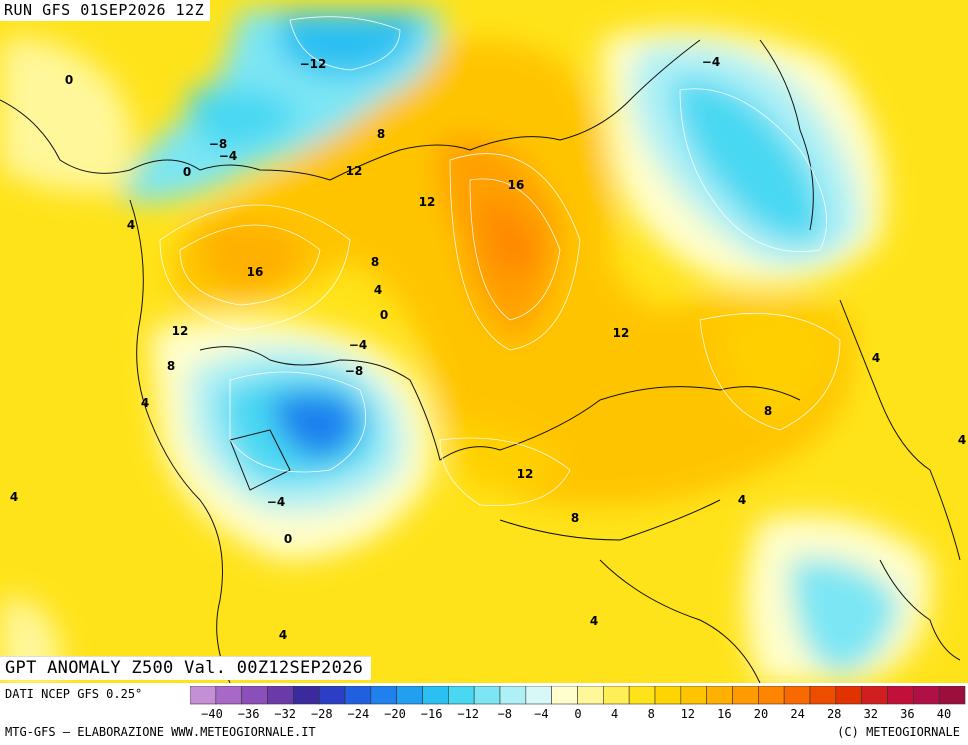 This screenshot has width=968, height=745. What do you see at coordinates (212, 714) in the screenshot?
I see `legend-tick-label: −40` at bounding box center [212, 714].